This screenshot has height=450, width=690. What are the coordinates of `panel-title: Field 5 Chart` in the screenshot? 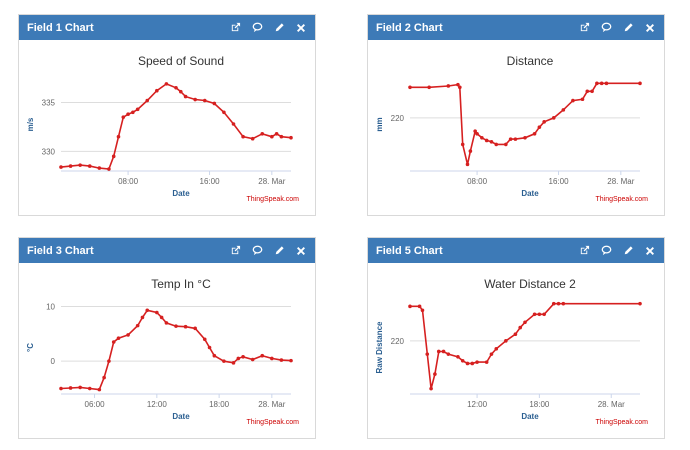 It's located at (409, 250).